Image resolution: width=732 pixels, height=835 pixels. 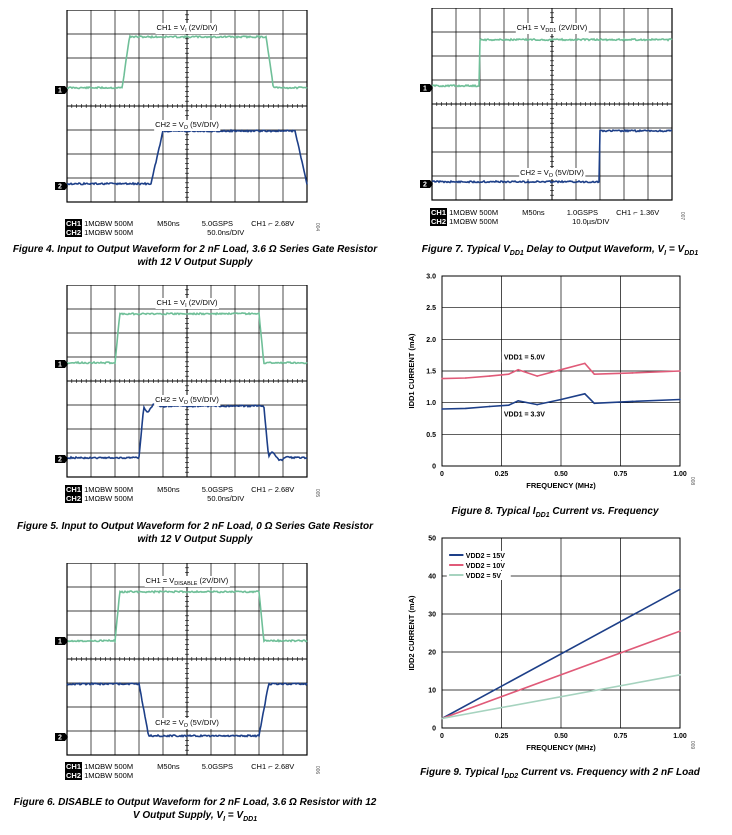 What do you see at coordinates (317, 227) in the screenshot?
I see `figure-id: 004` at bounding box center [317, 227].